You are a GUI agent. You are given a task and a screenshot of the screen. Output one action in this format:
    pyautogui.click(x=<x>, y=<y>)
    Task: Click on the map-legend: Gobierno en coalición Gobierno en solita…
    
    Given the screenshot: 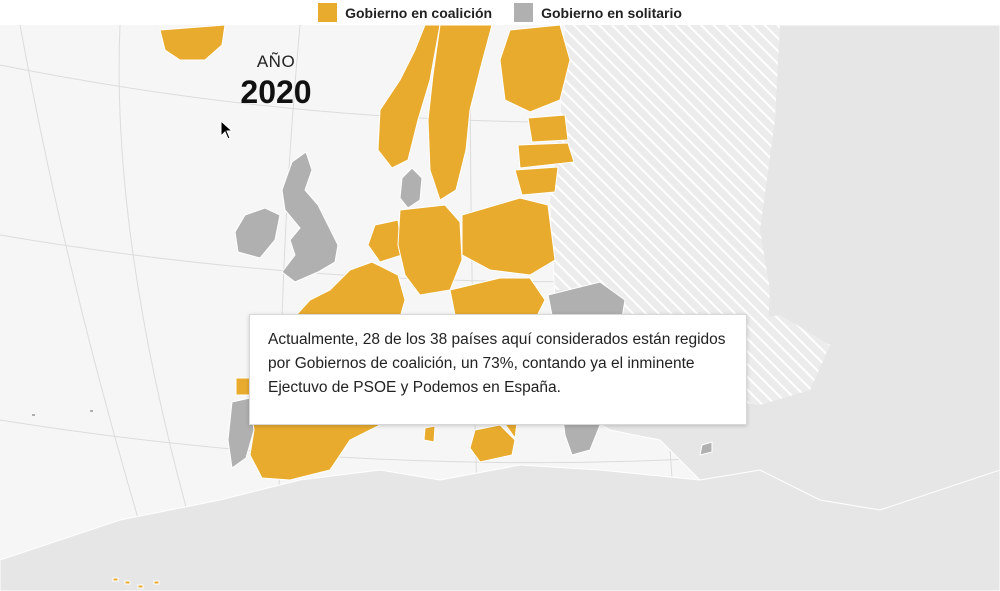 What is the action you would take?
    pyautogui.click(x=500, y=12)
    